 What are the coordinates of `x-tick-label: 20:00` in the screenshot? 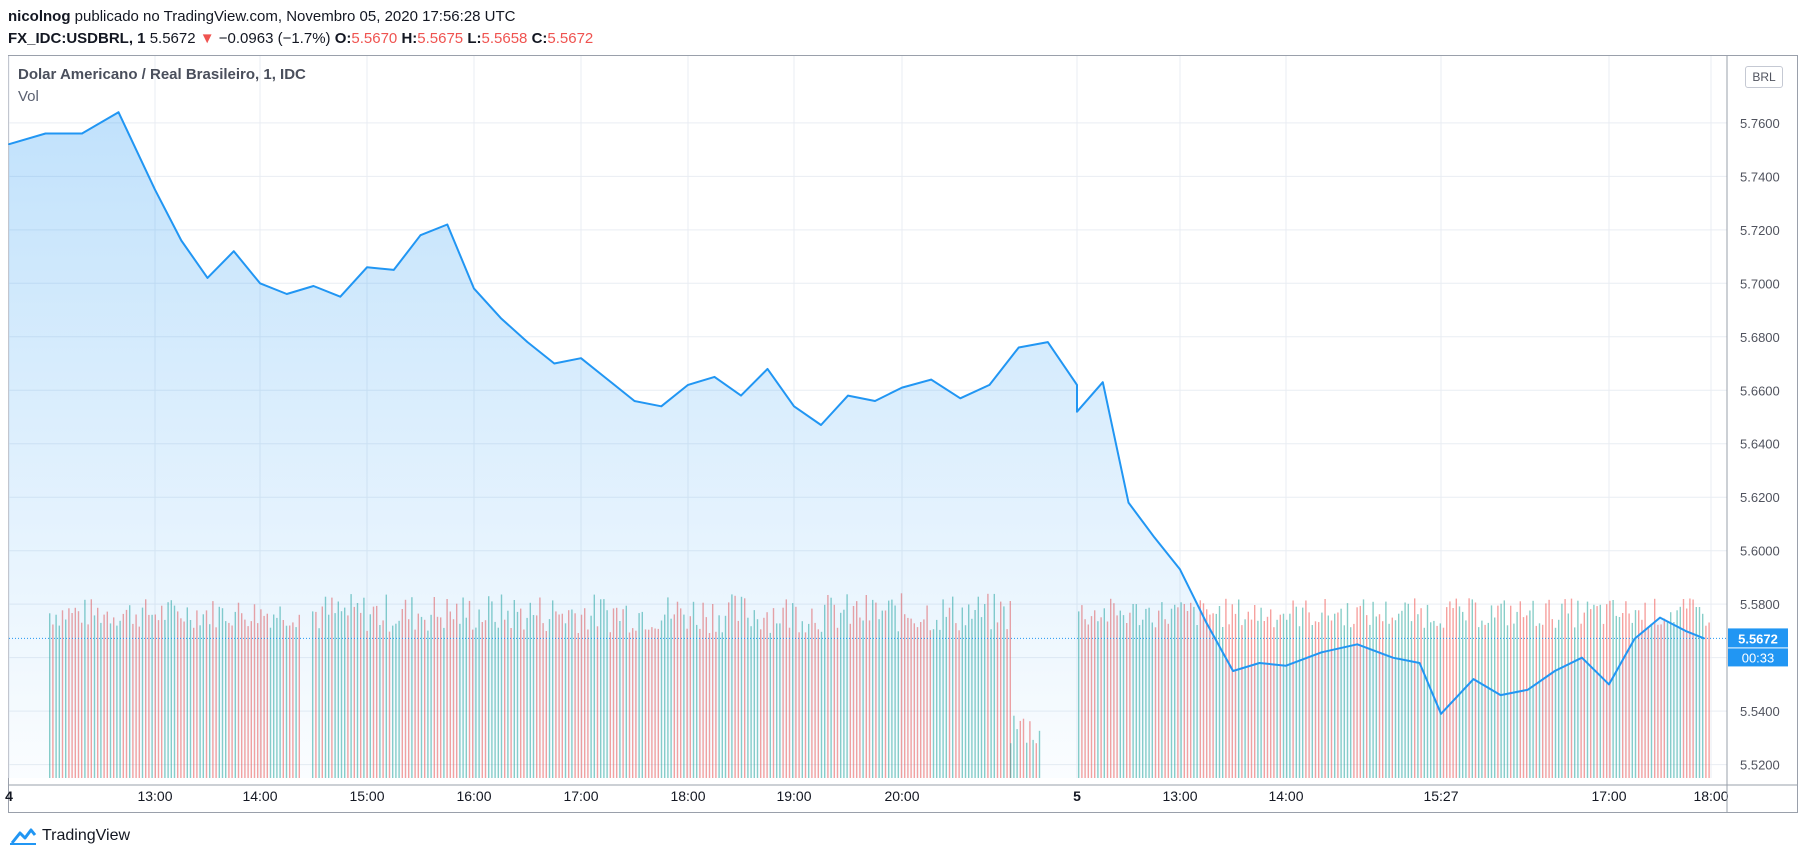 It's located at (901, 796).